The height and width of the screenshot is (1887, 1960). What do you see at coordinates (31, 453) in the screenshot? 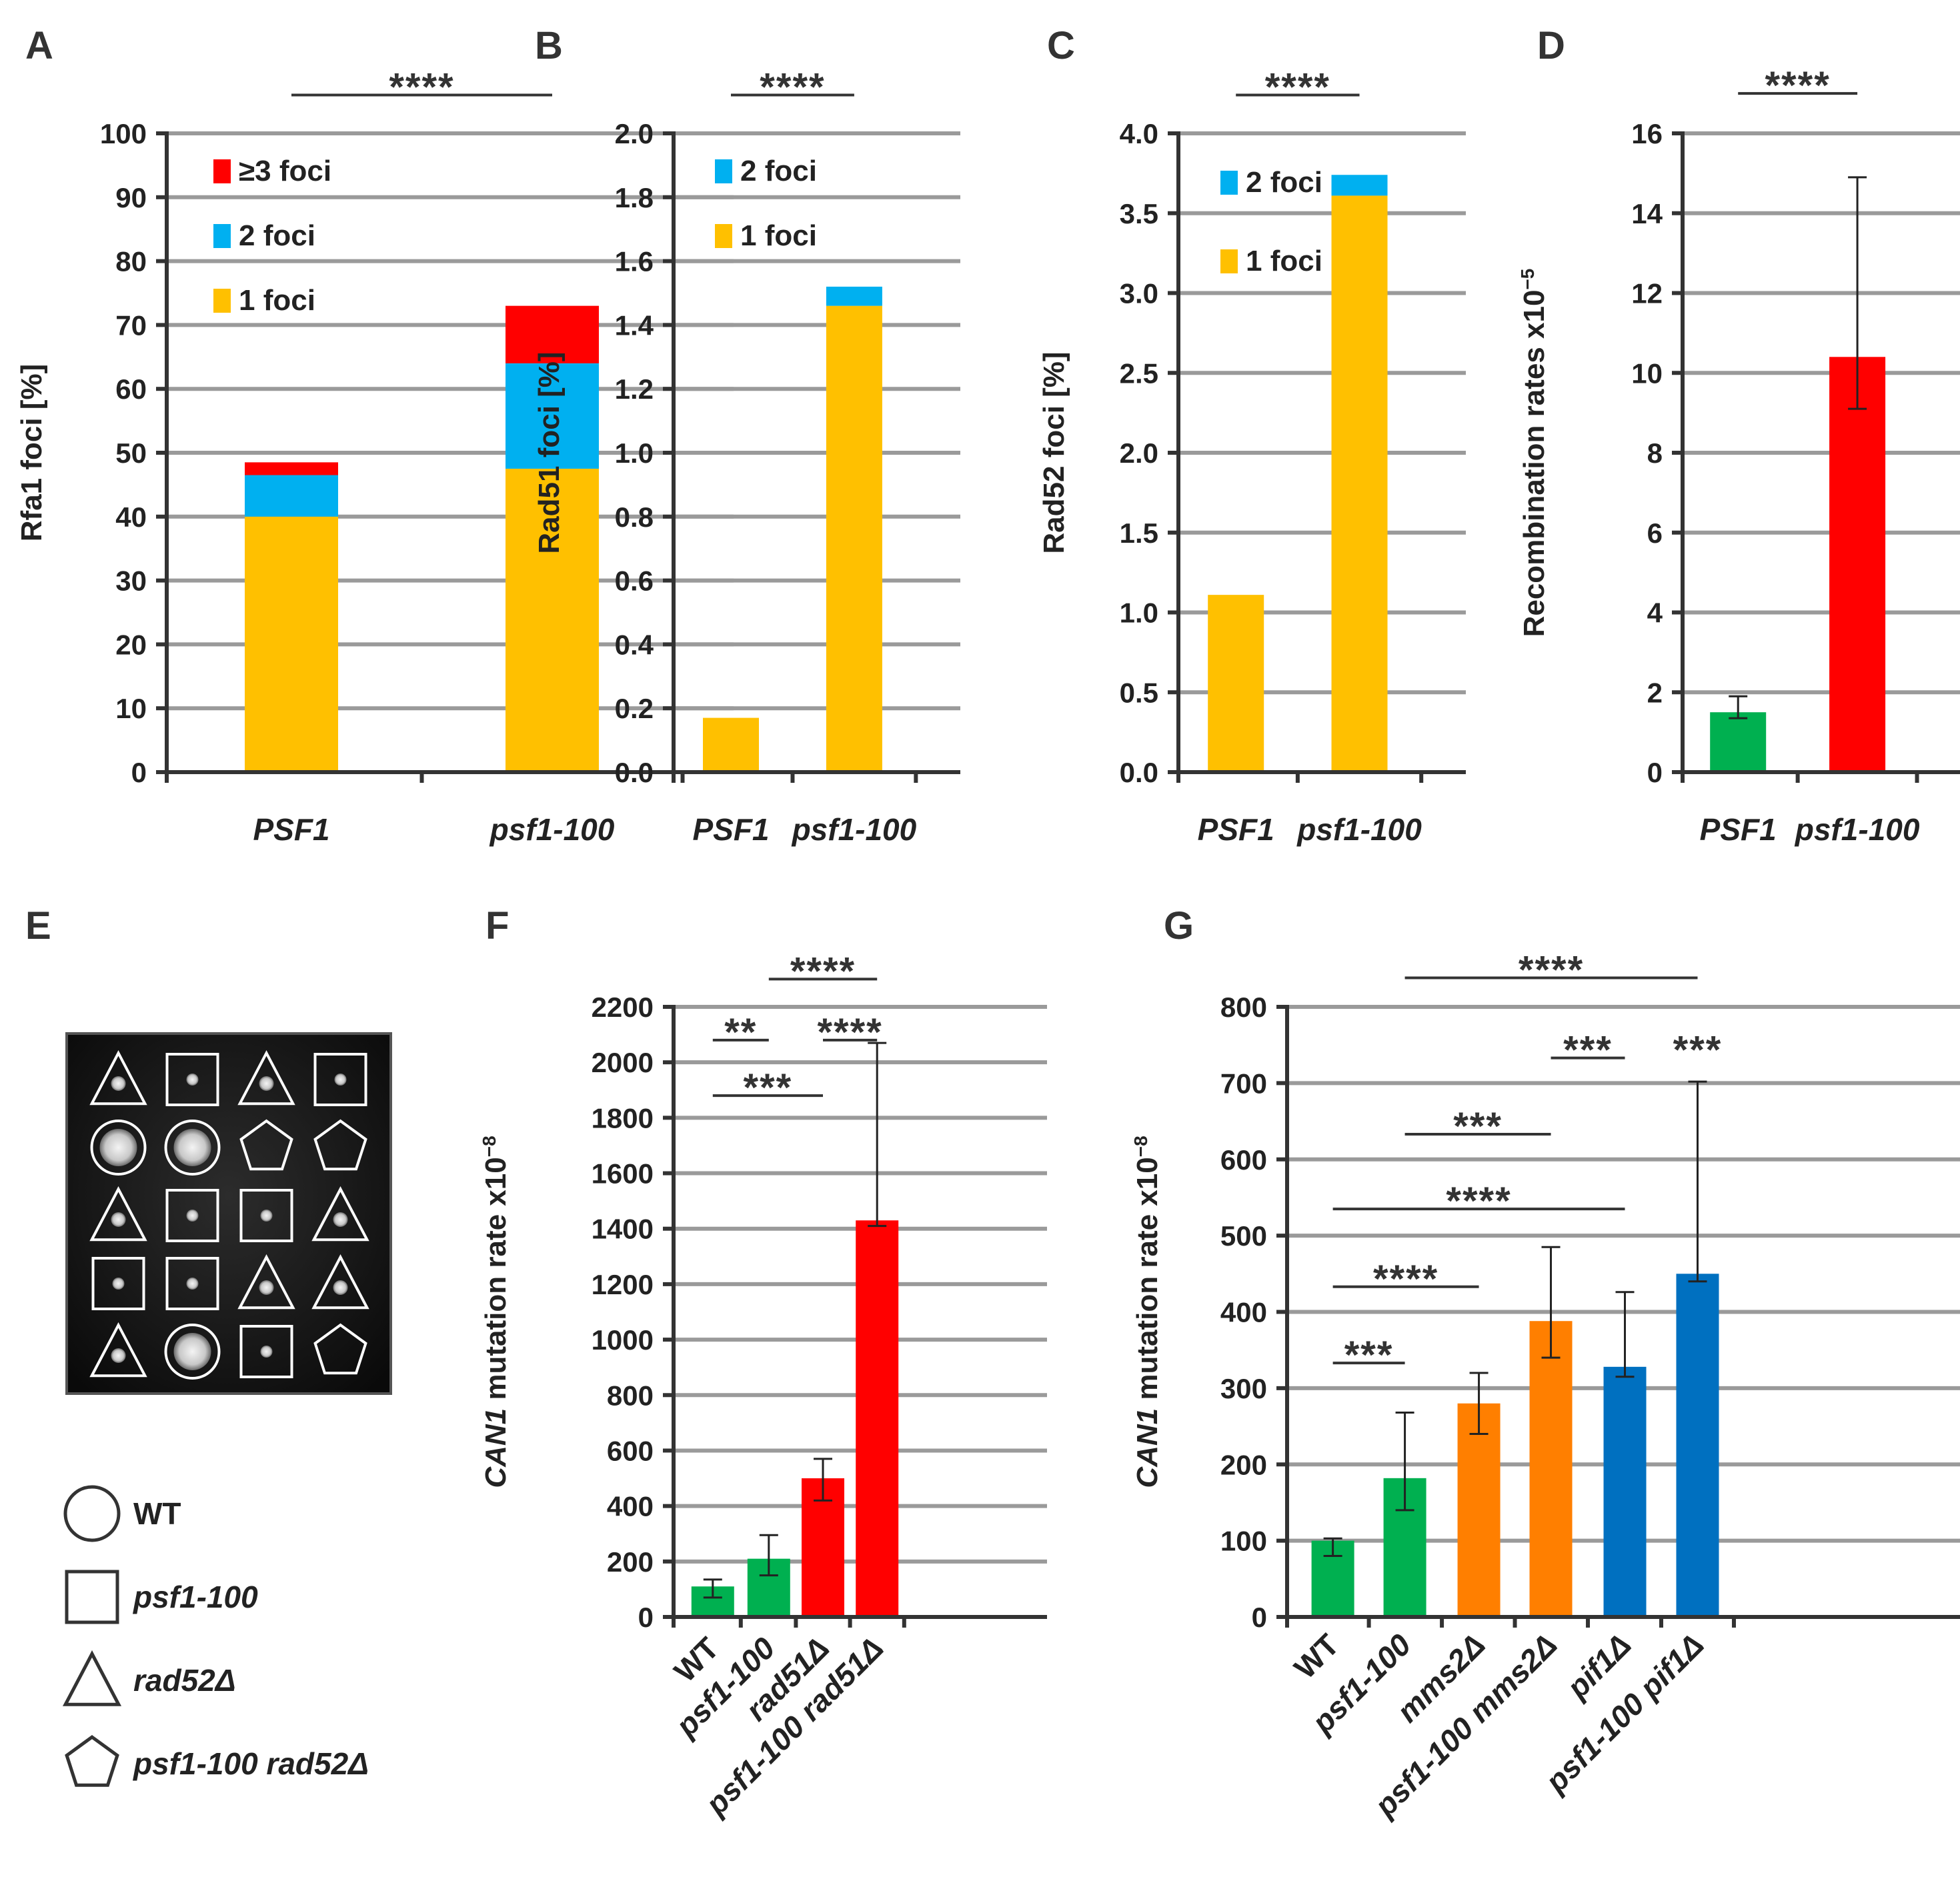
I see `y-axis-label-text: Rfa1 foci [%]` at bounding box center [31, 453].